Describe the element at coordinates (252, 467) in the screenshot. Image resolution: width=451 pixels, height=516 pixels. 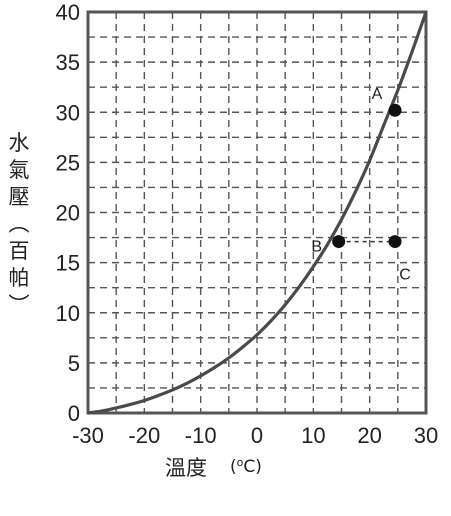
I see `x-axis-unit-close: C)` at that location.